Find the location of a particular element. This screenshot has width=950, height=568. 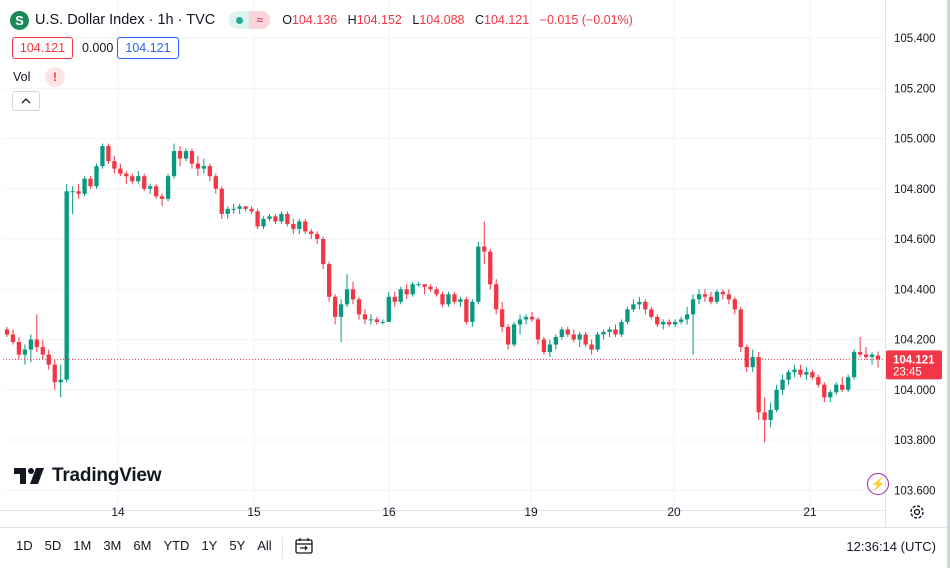

range-button-all: All is located at coordinates (264, 545).